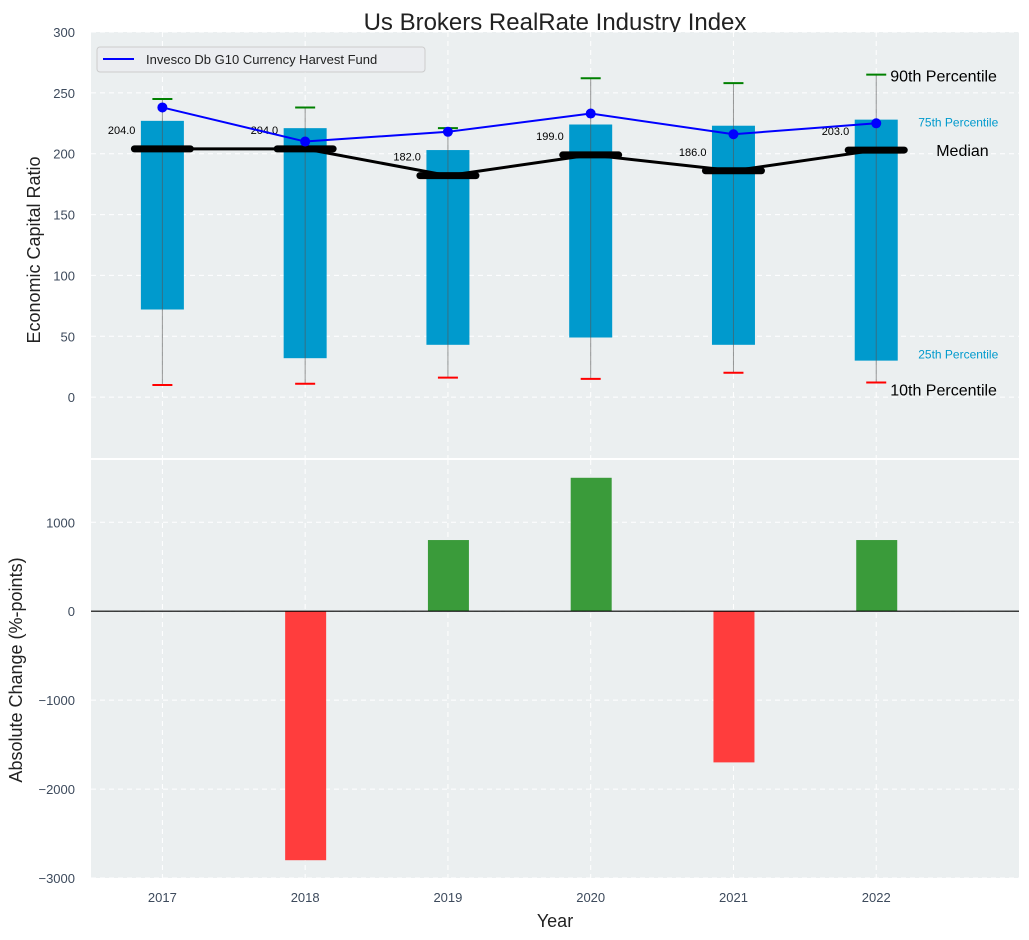  I want to click on x-tick-label: 2020, so click(590, 897).